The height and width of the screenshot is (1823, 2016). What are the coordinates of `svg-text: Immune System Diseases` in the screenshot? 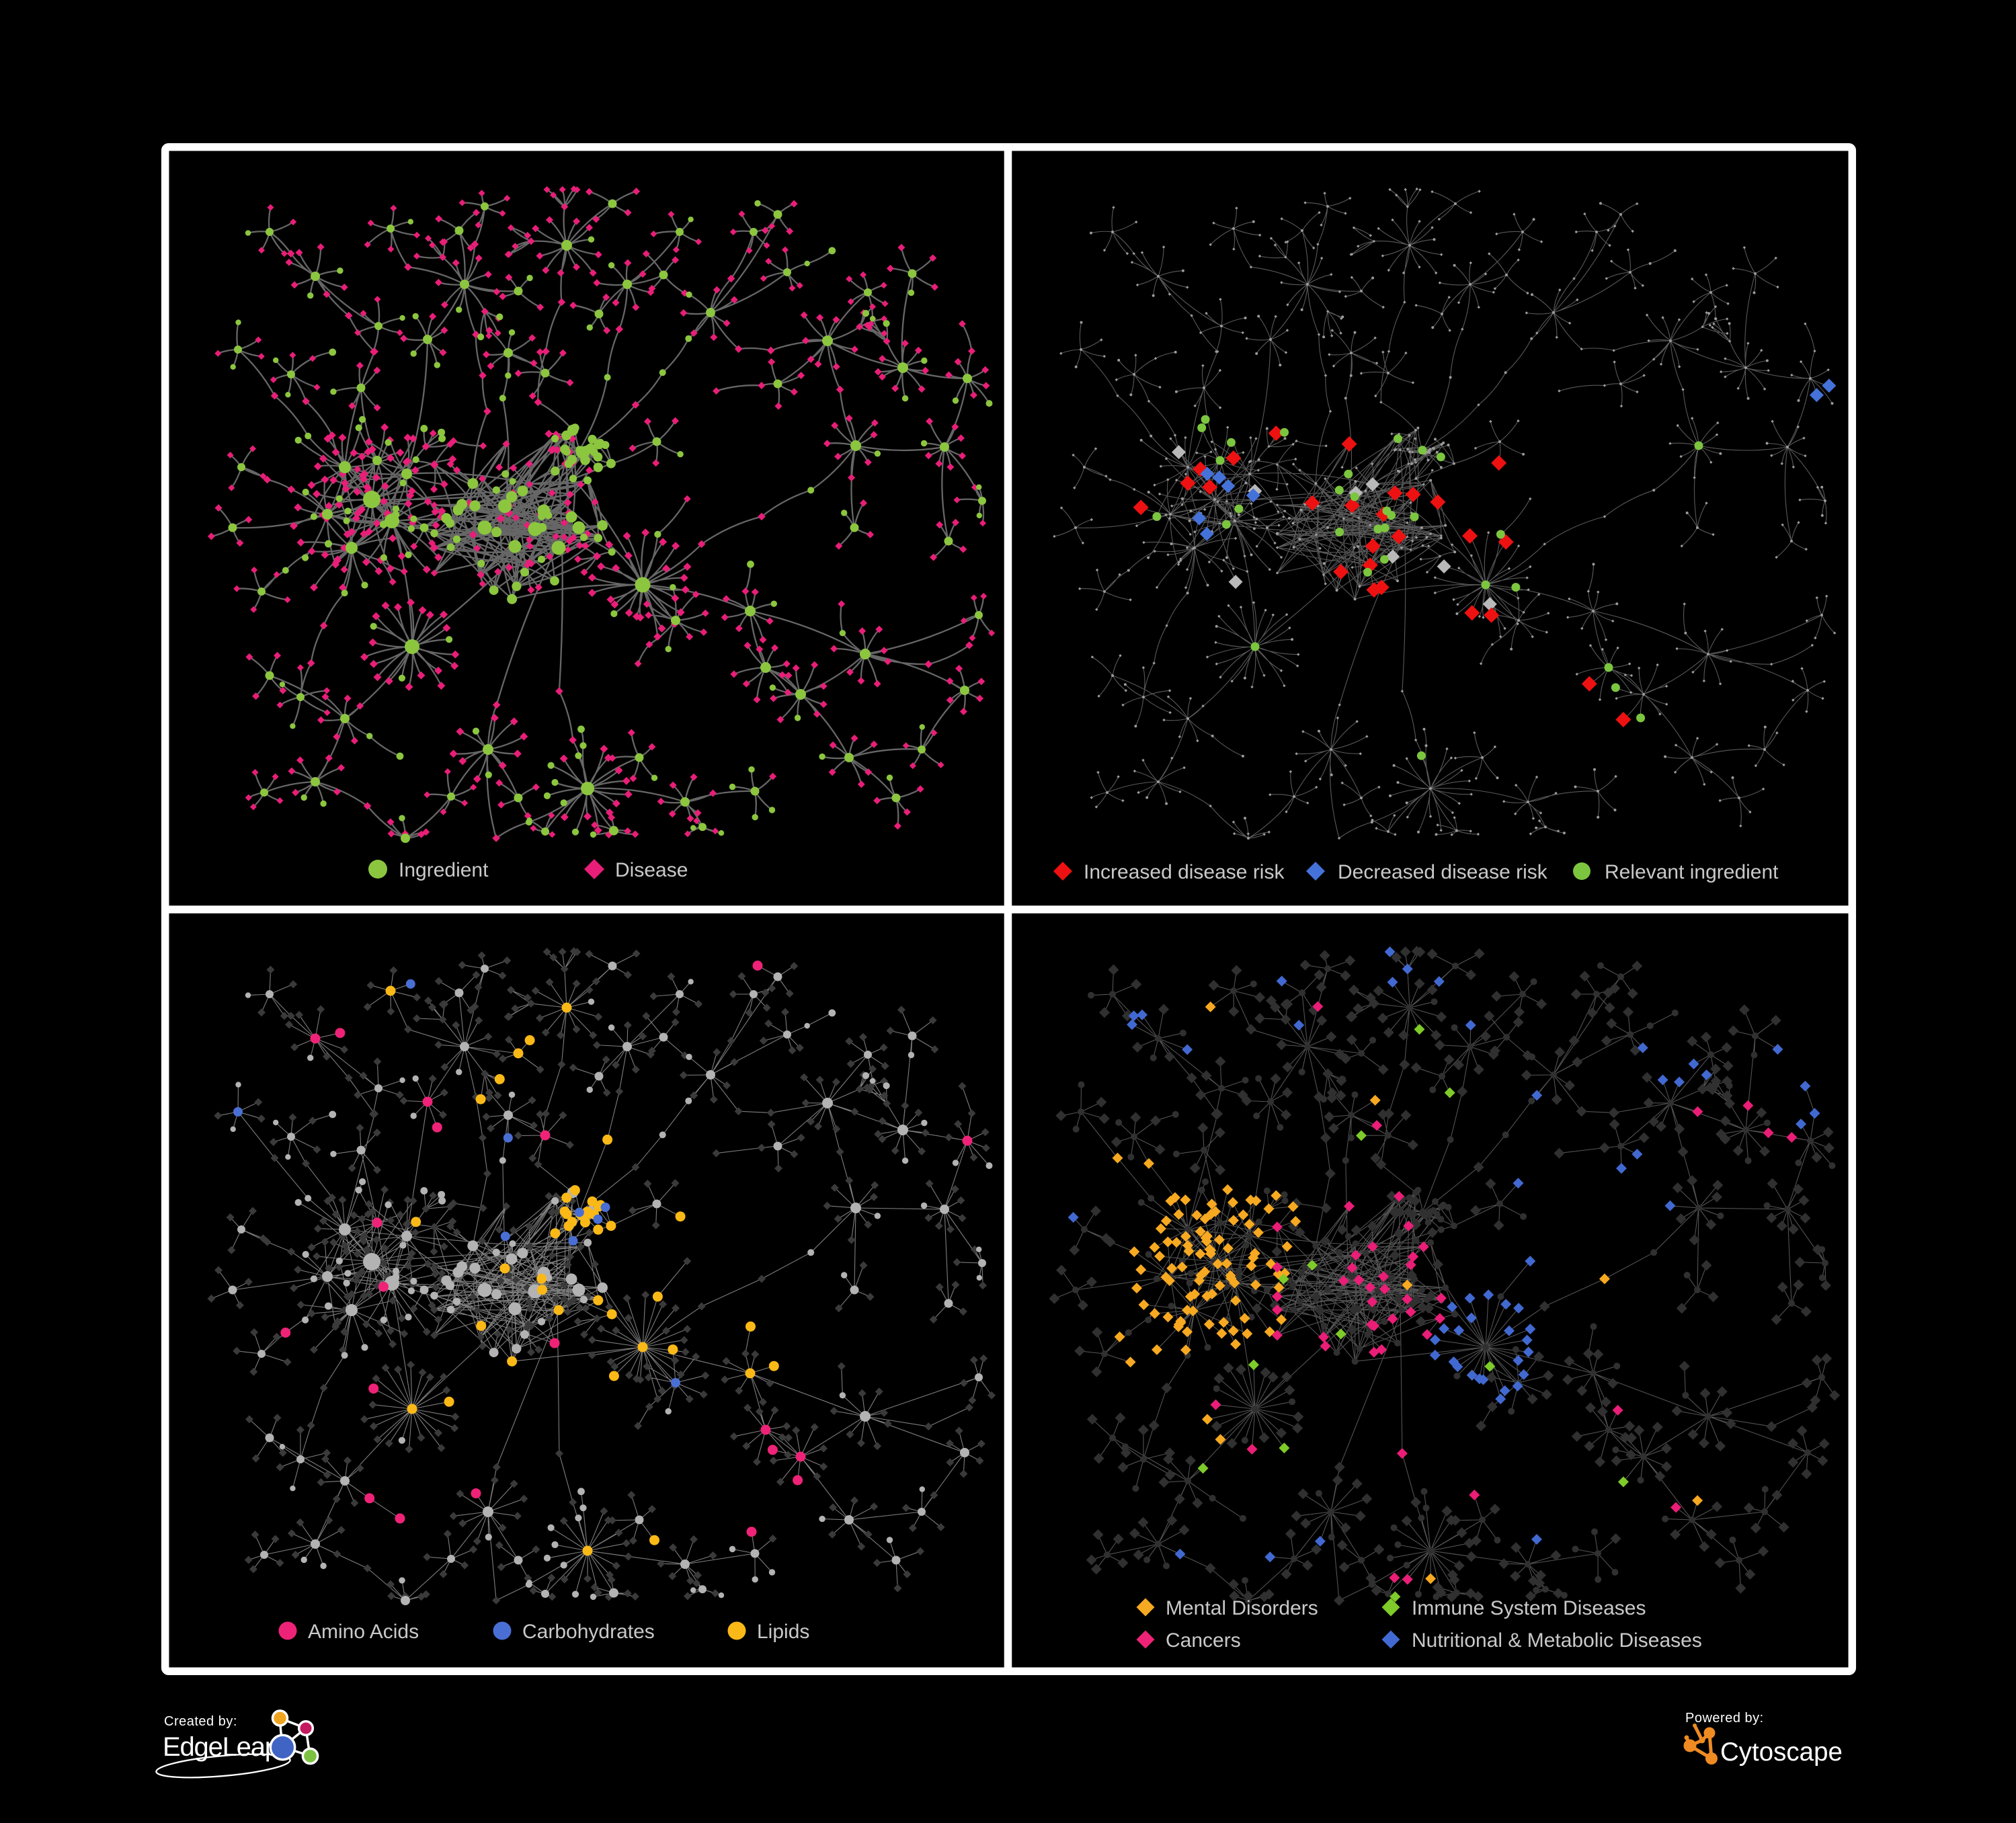 It's located at (1529, 1608).